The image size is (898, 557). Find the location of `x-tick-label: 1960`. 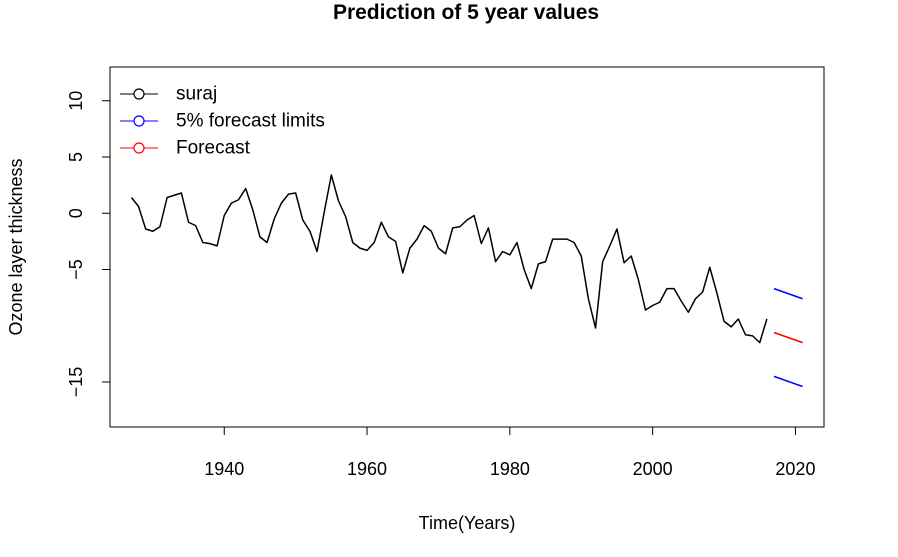

x-tick-label: 1960 is located at coordinates (367, 469).